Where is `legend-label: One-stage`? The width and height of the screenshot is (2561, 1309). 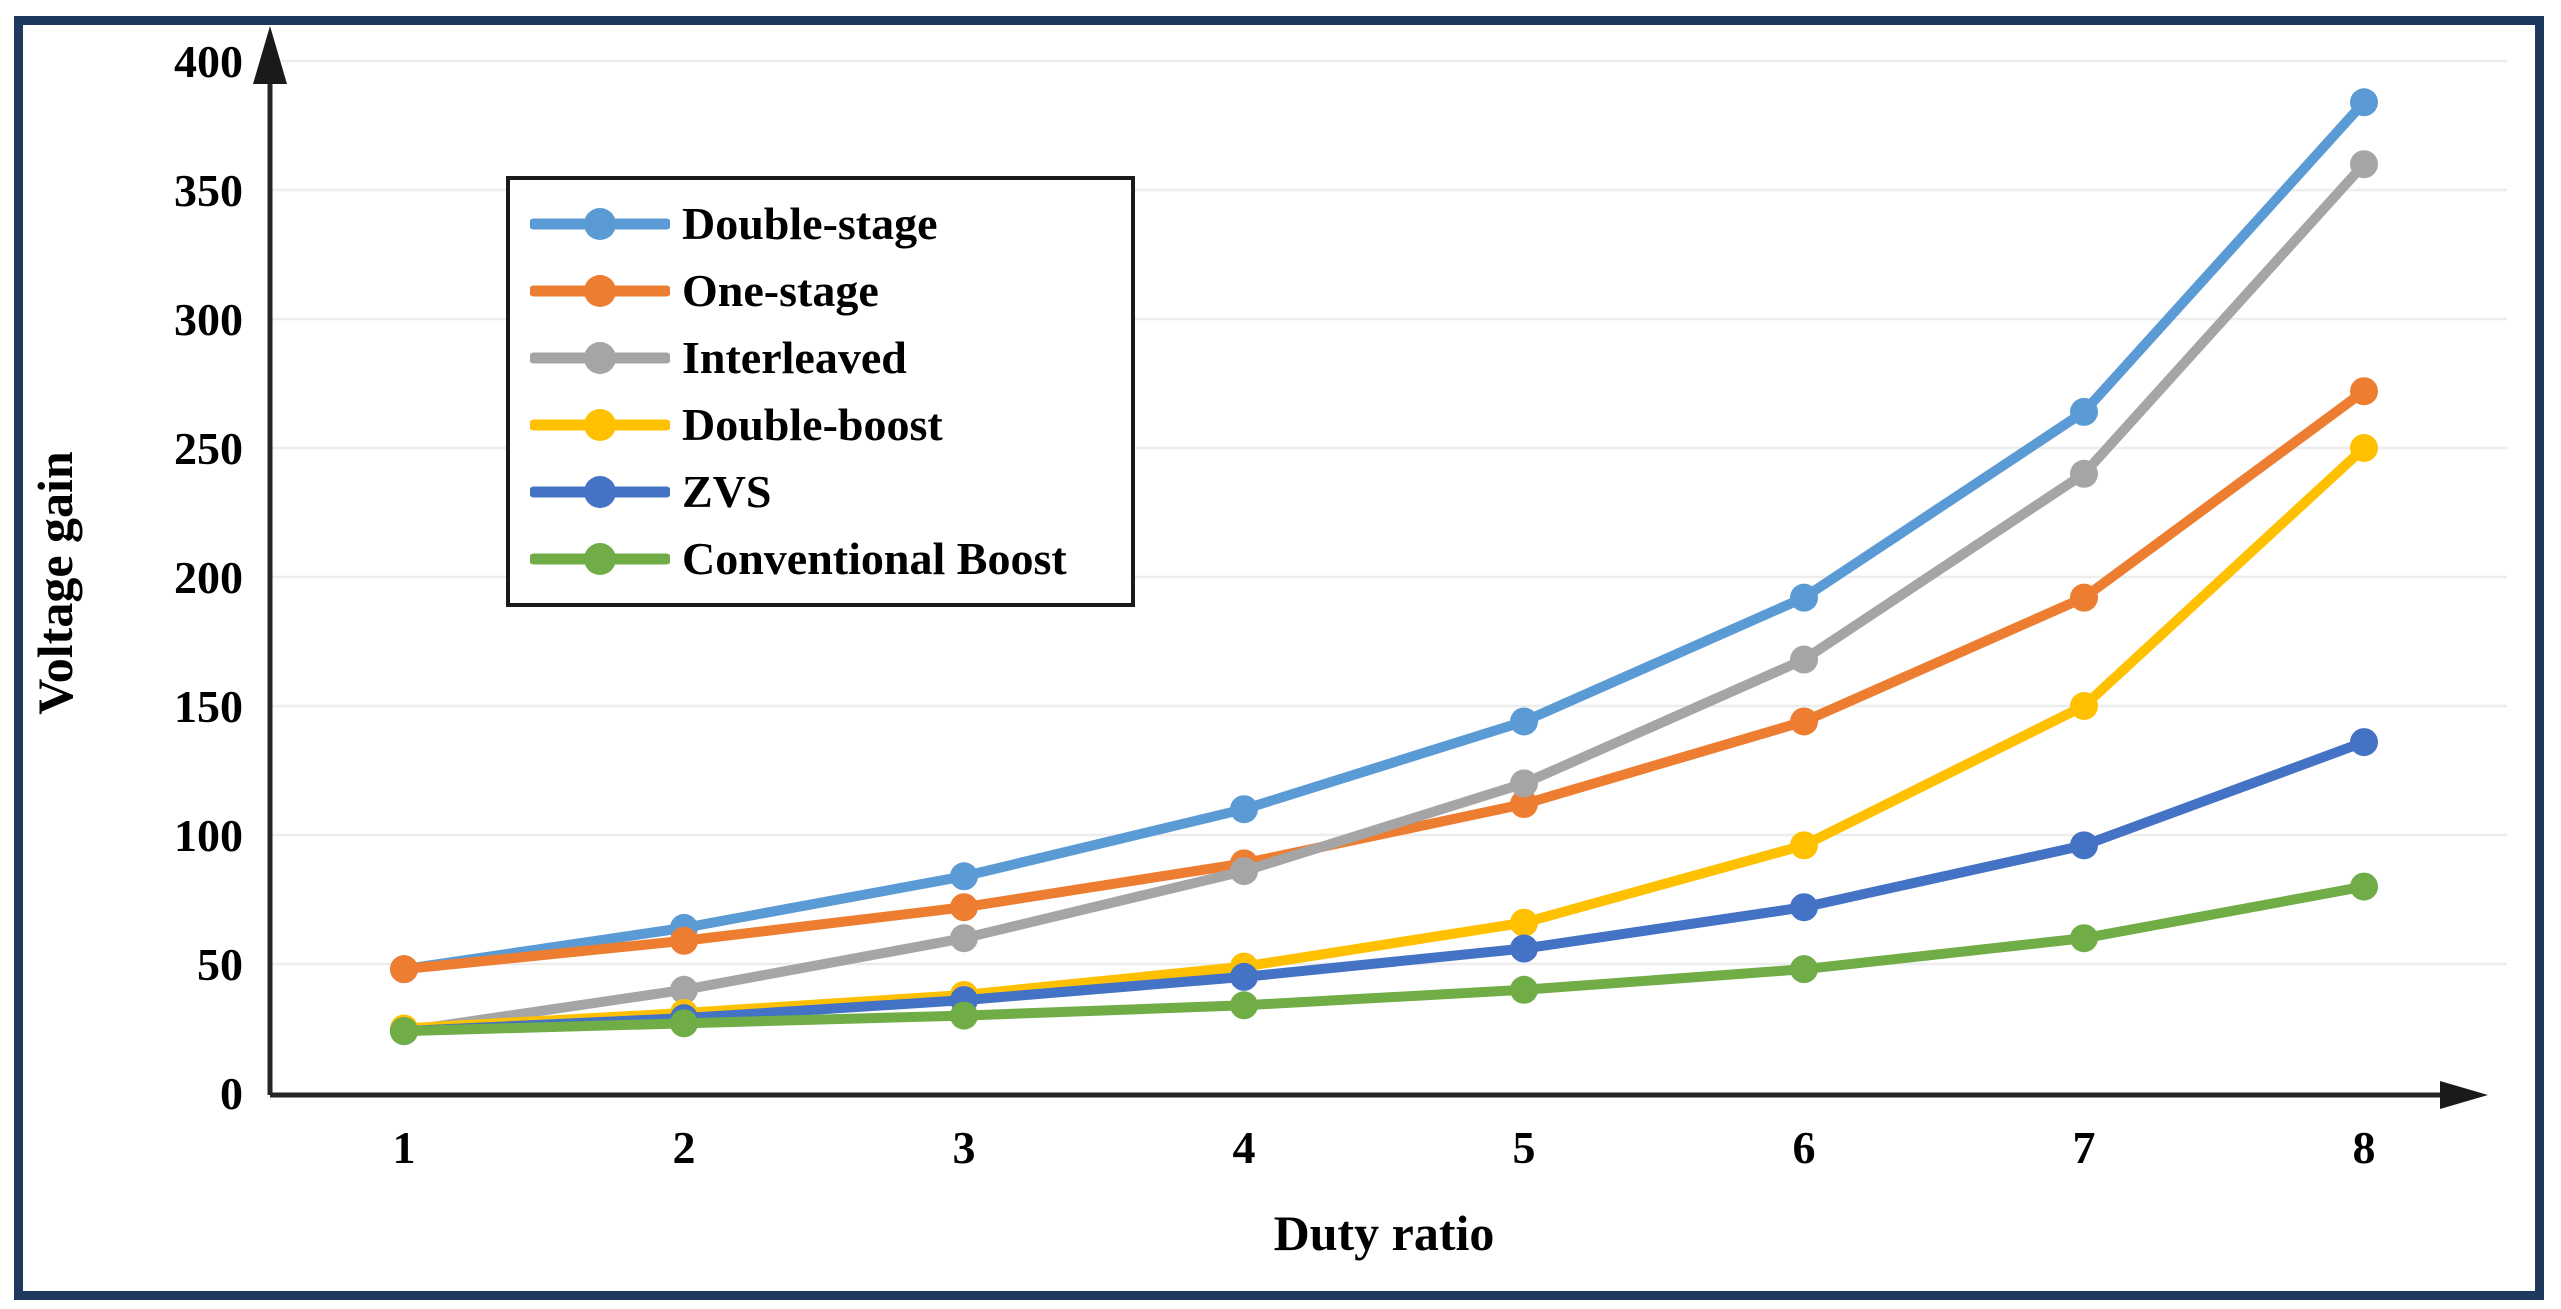
legend-label: One-stage is located at coordinates (780, 290).